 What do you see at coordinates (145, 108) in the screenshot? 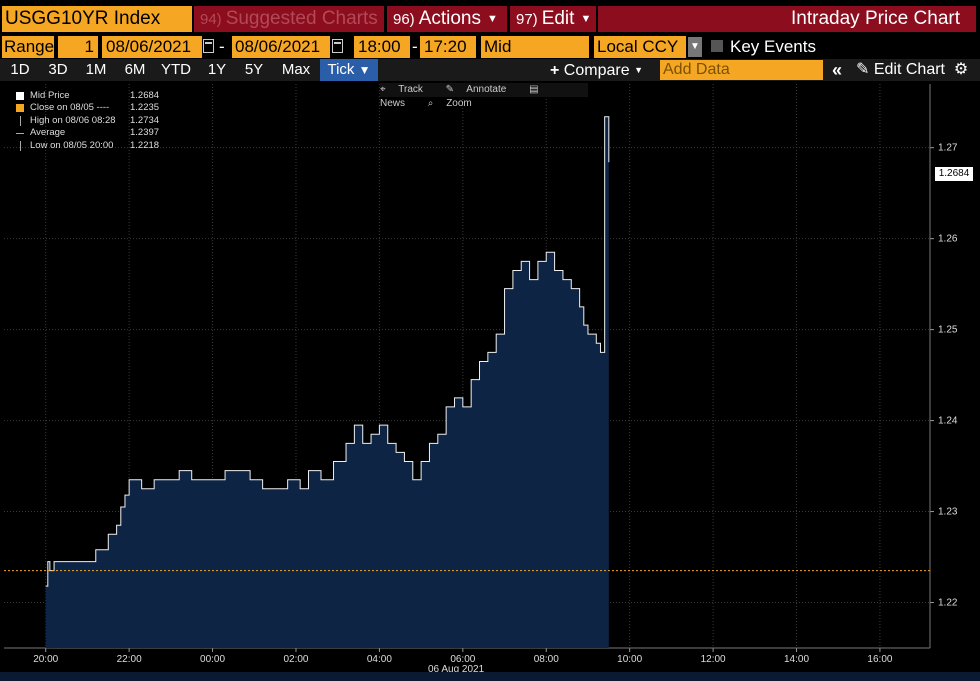
I see `legend-value: 1.2235` at bounding box center [145, 108].